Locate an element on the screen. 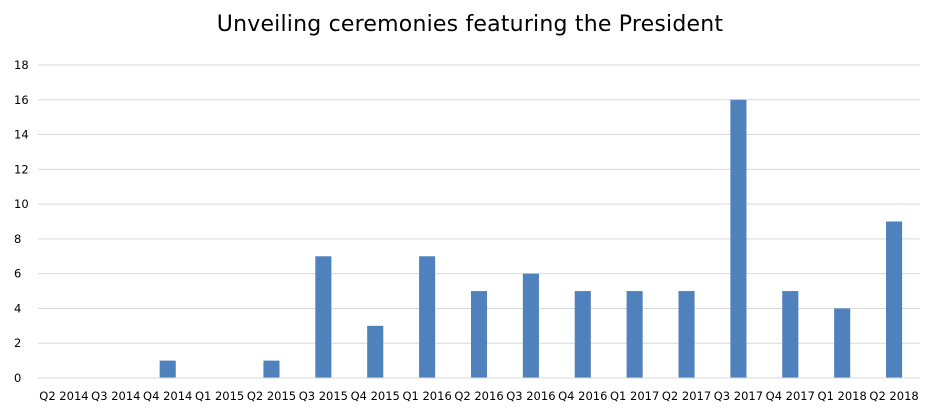  x-tick-label: Q2 2016 is located at coordinates (478, 396).